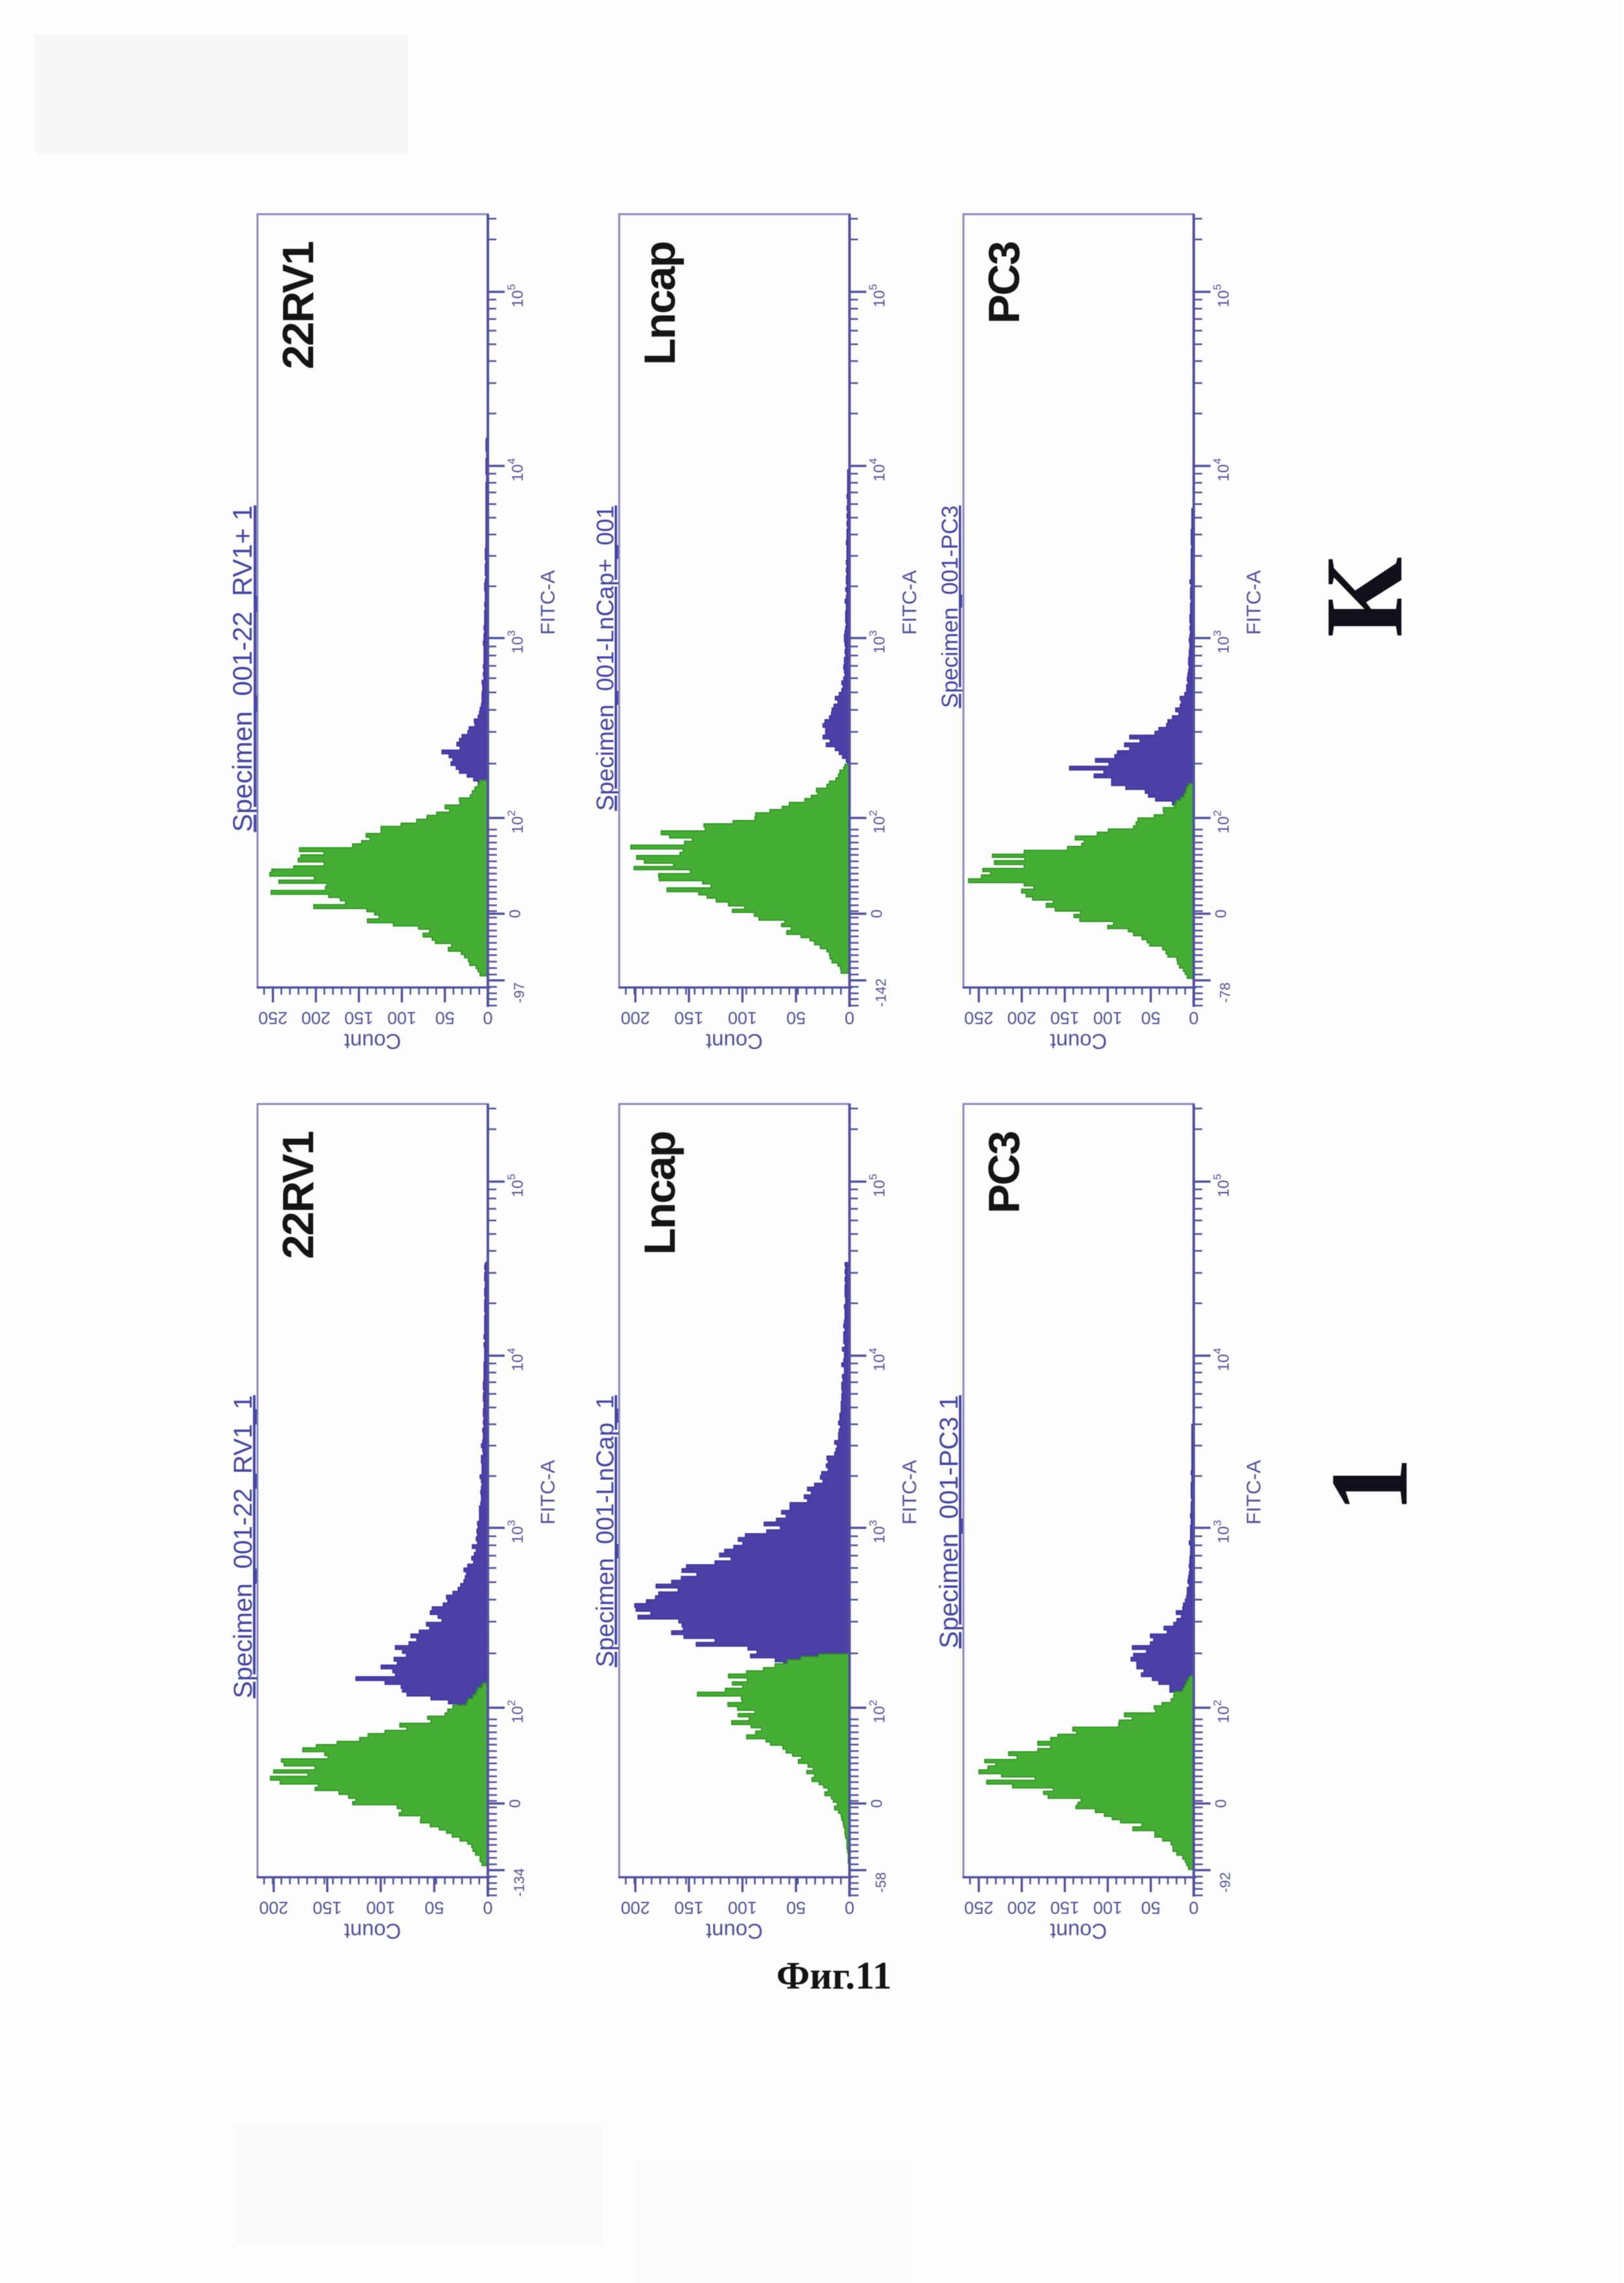 Image resolution: width=1624 pixels, height=2283 pixels. What do you see at coordinates (519, 992) in the screenshot?
I see `svg-text: -97` at bounding box center [519, 992].